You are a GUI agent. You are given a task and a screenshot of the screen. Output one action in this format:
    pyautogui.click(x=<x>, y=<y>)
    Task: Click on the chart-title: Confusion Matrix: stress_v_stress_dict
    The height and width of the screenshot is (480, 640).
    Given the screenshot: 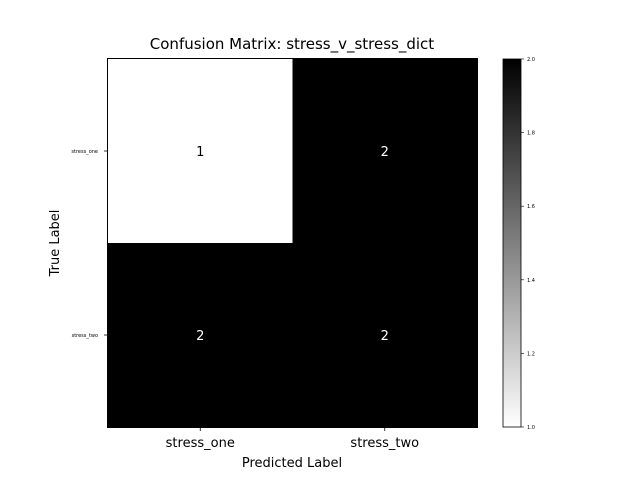 What is the action you would take?
    pyautogui.click(x=292, y=44)
    